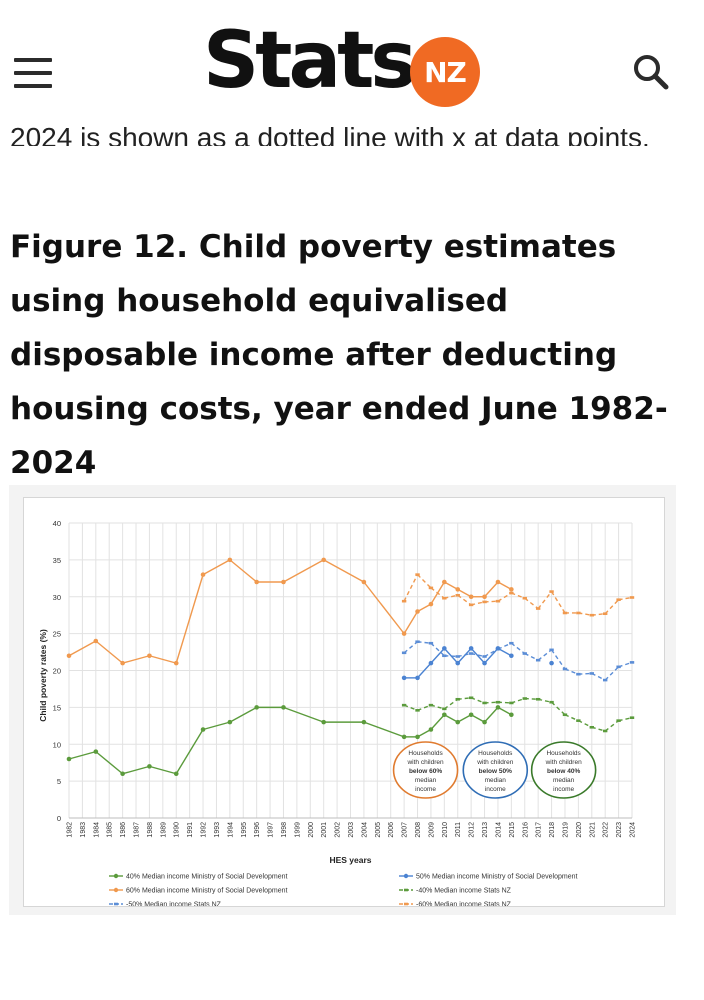 This screenshot has height=1000, width=704. Describe the element at coordinates (606, 830) in the screenshot. I see `x-tick-label: 2022` at that location.